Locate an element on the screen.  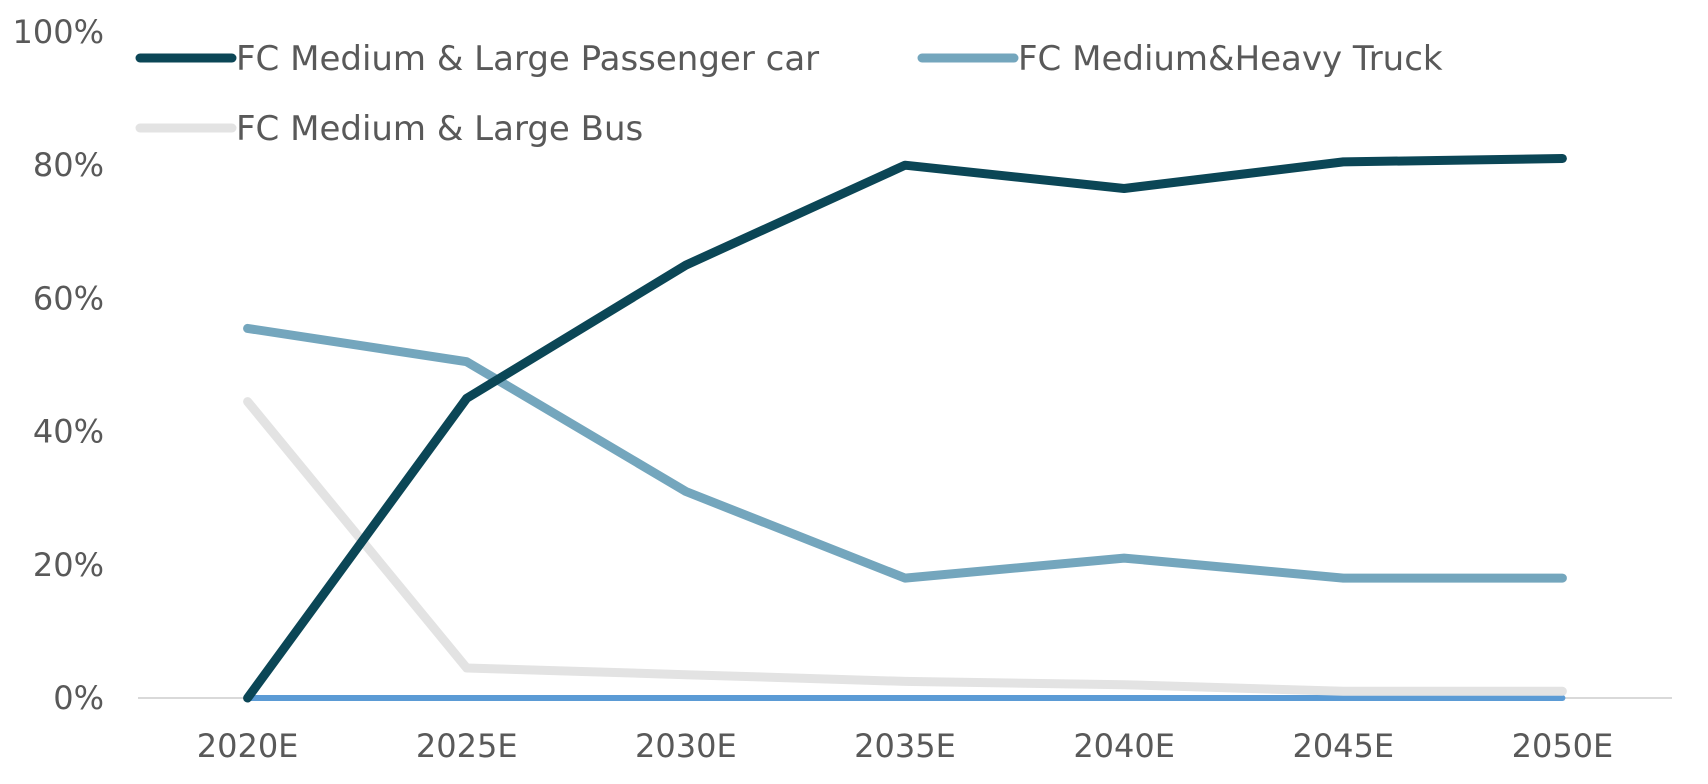
x-tick-label: 2035E is located at coordinates (905, 746).